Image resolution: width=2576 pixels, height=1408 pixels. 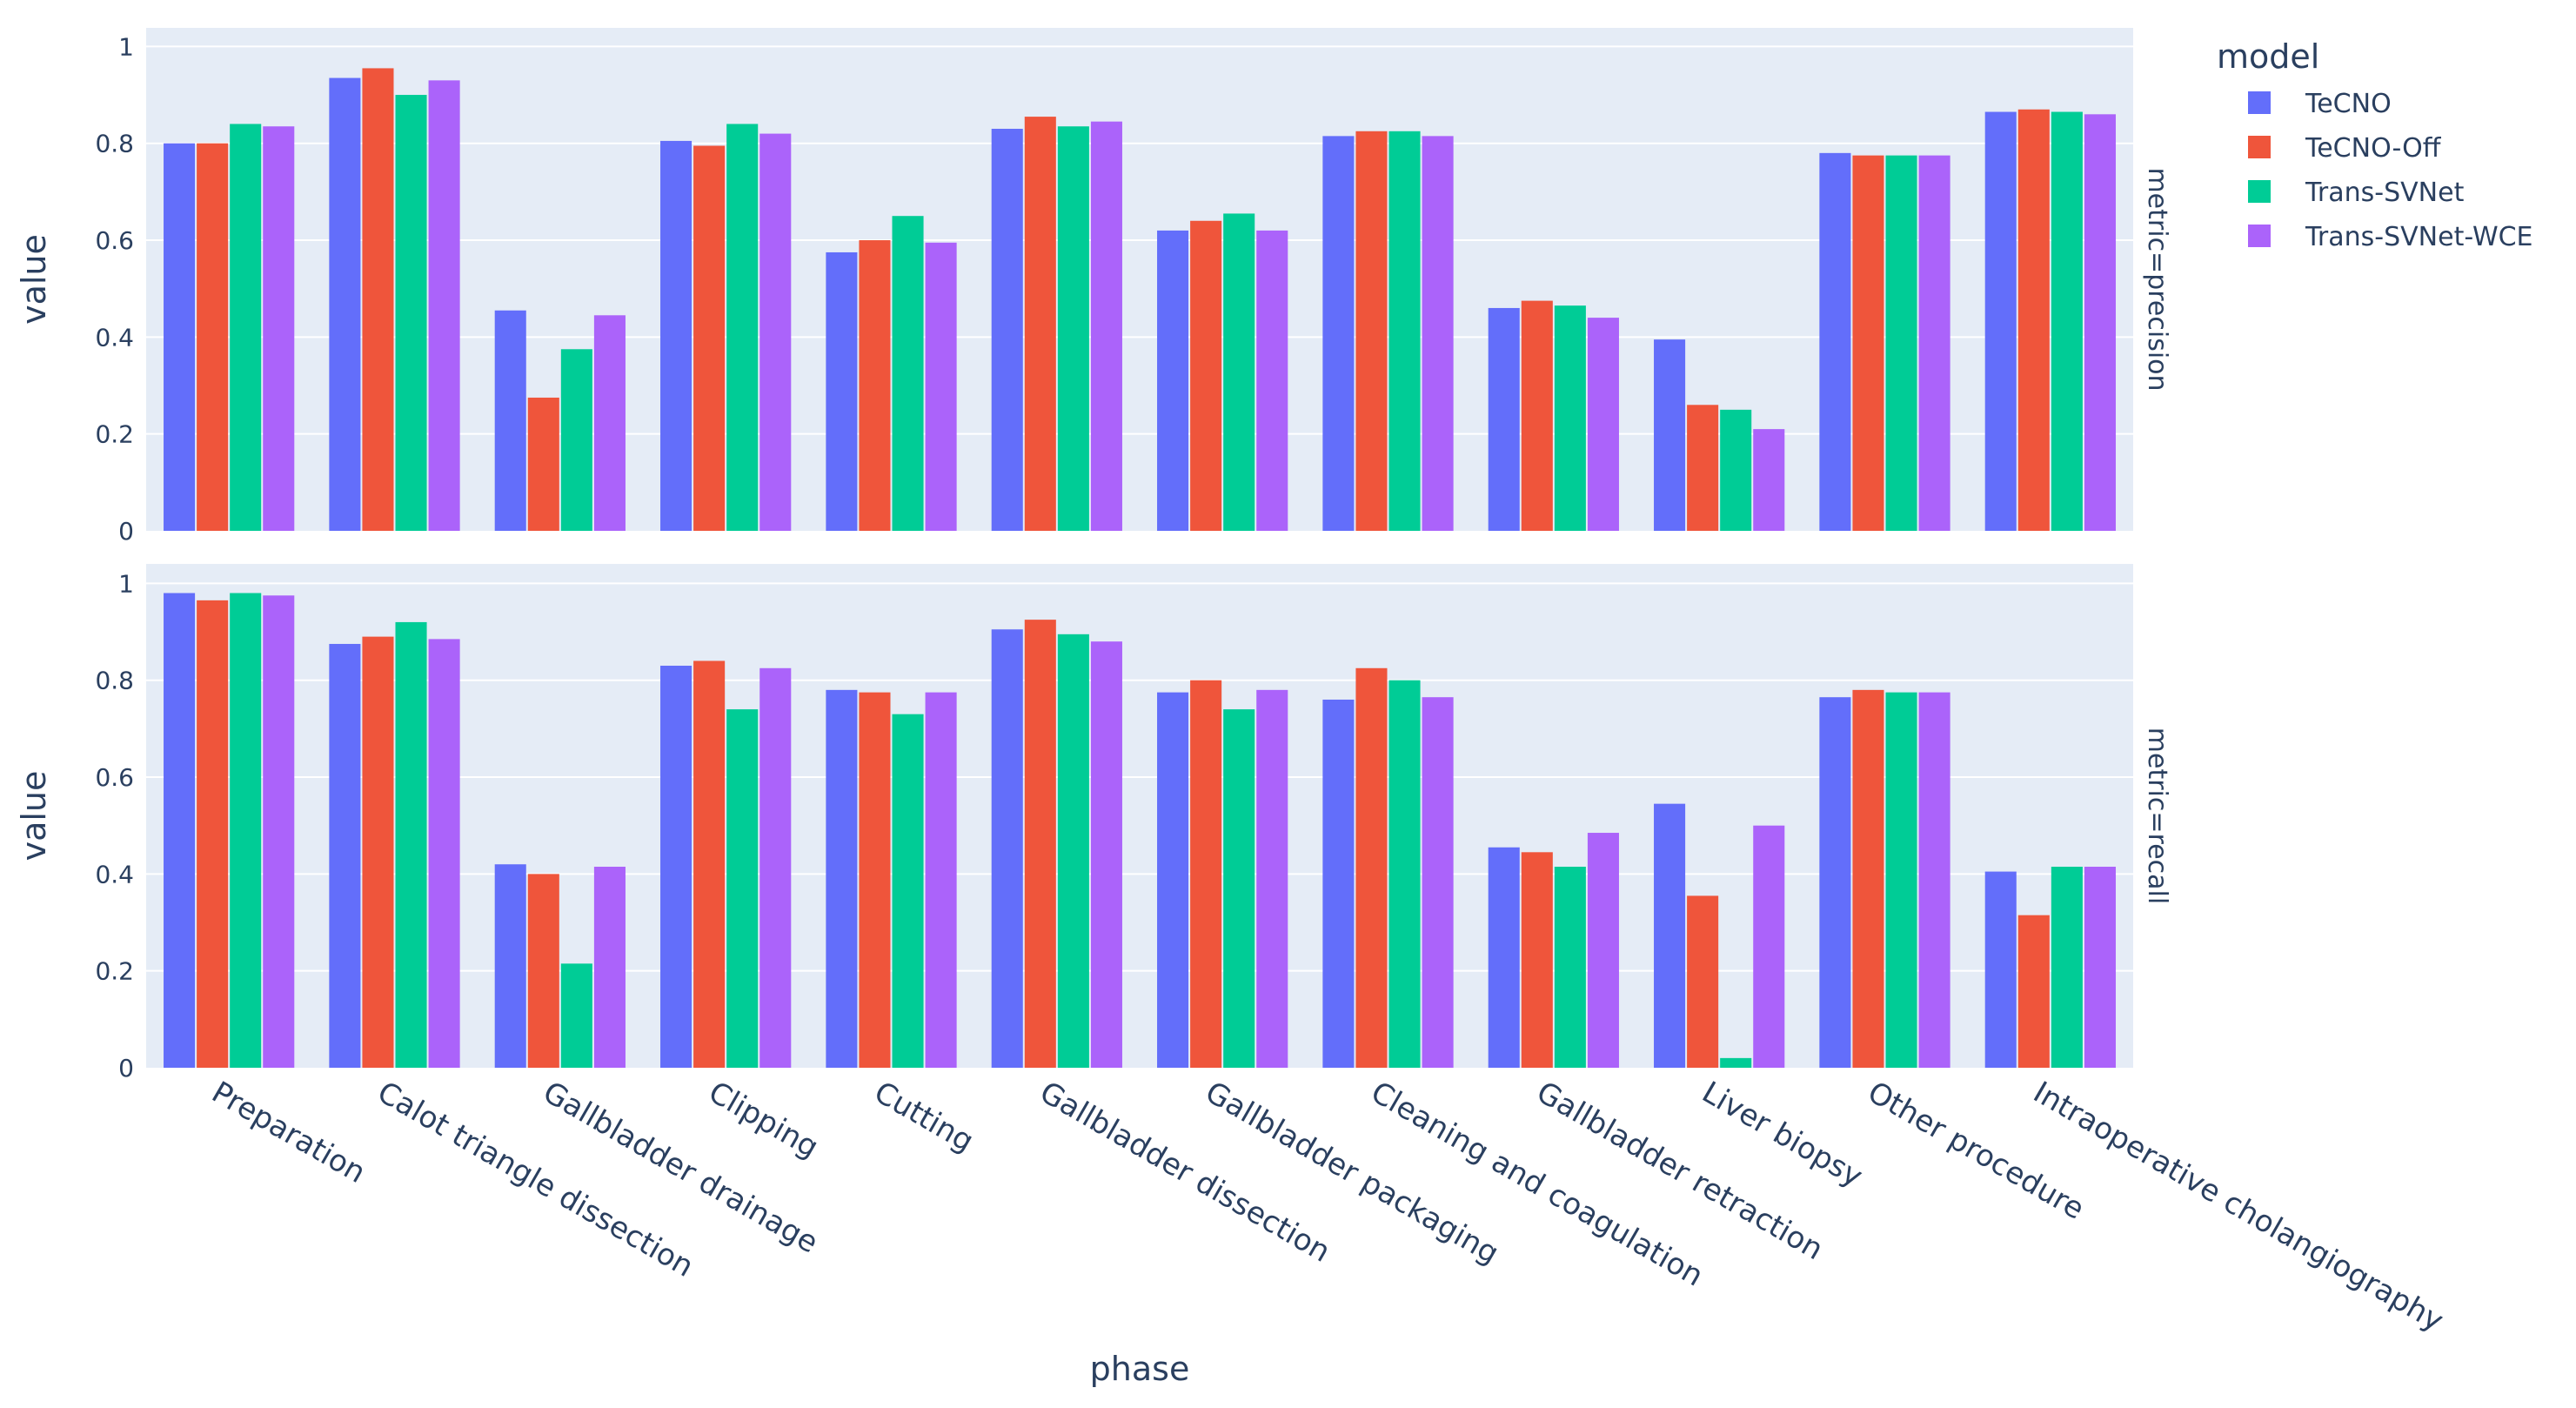 What do you see at coordinates (1184, 1172) in the screenshot?
I see `x-tick-label: Gallbladder dissection` at bounding box center [1184, 1172].